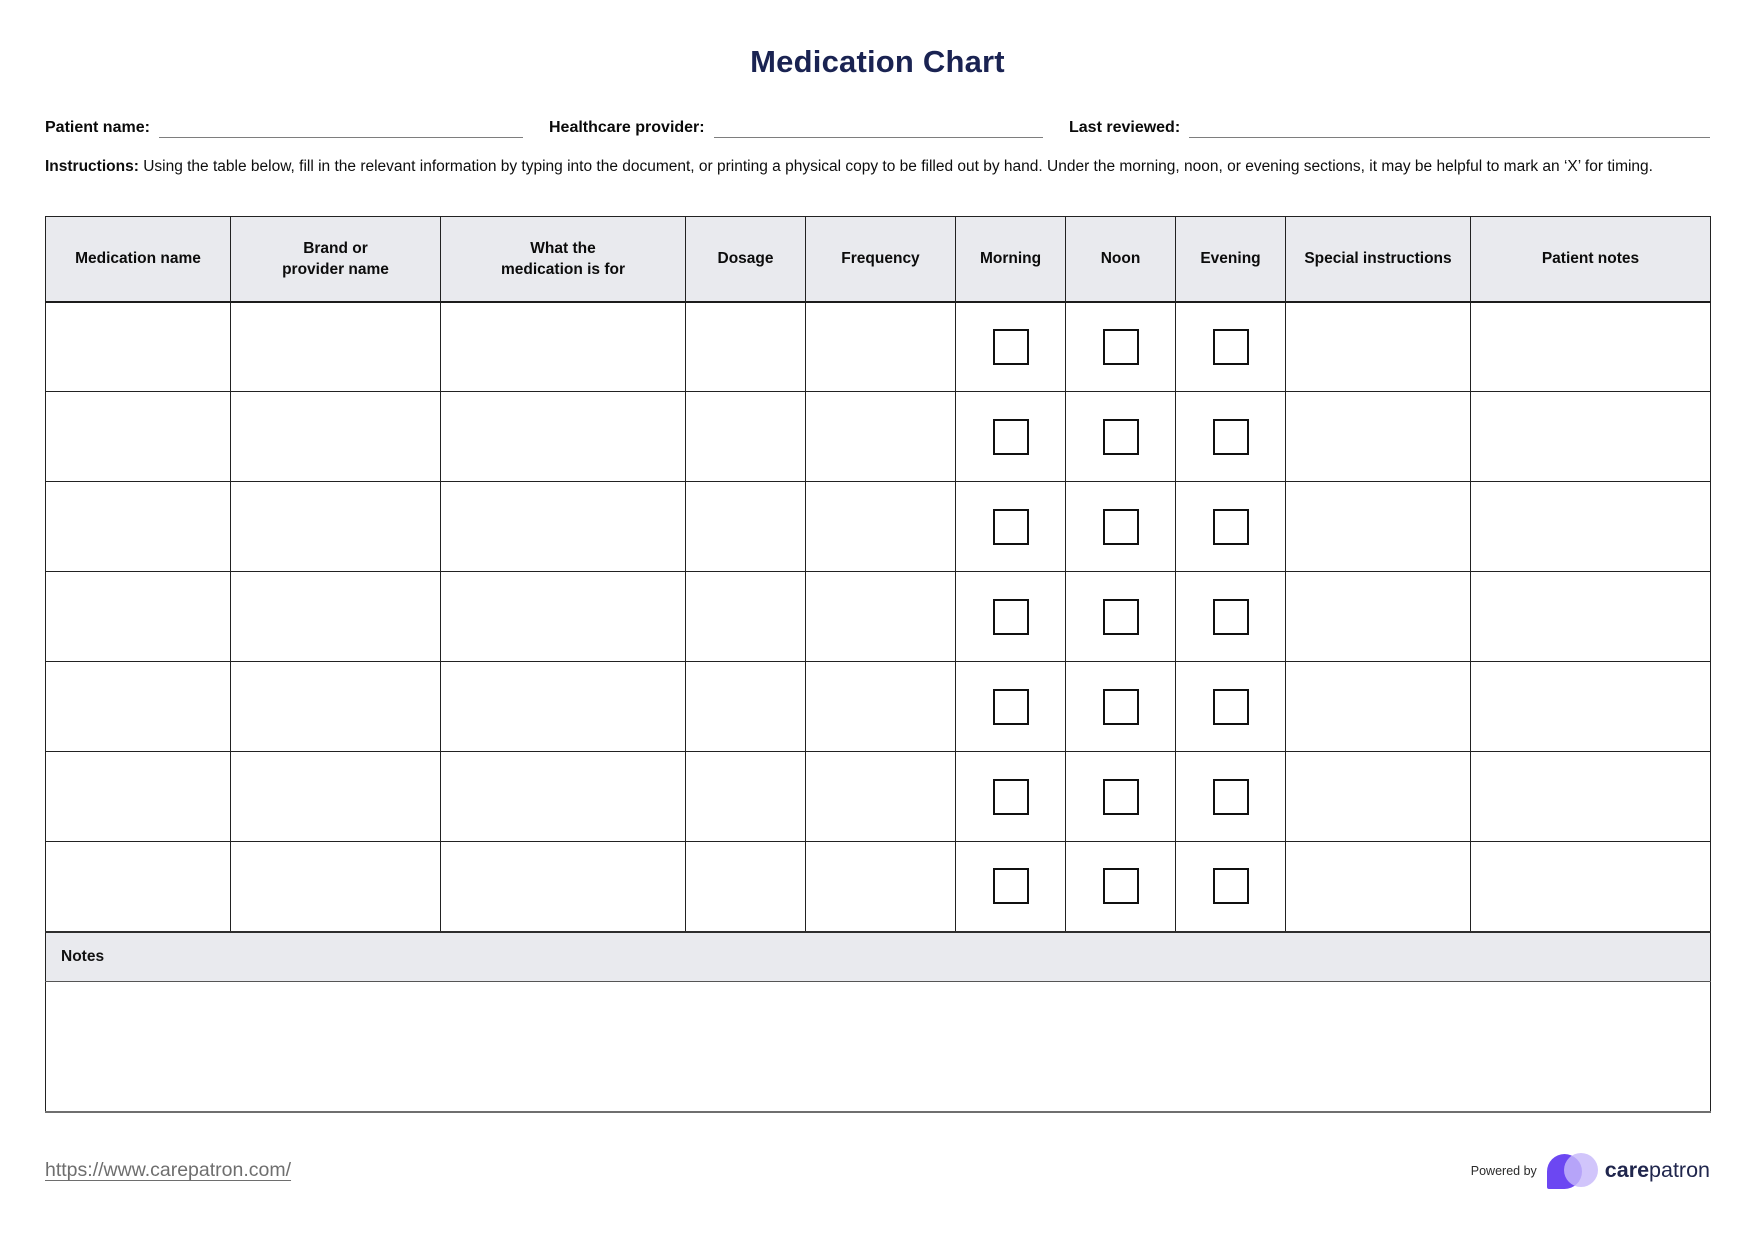 The width and height of the screenshot is (1755, 1240). I want to click on notes-textarea, so click(878, 1047).